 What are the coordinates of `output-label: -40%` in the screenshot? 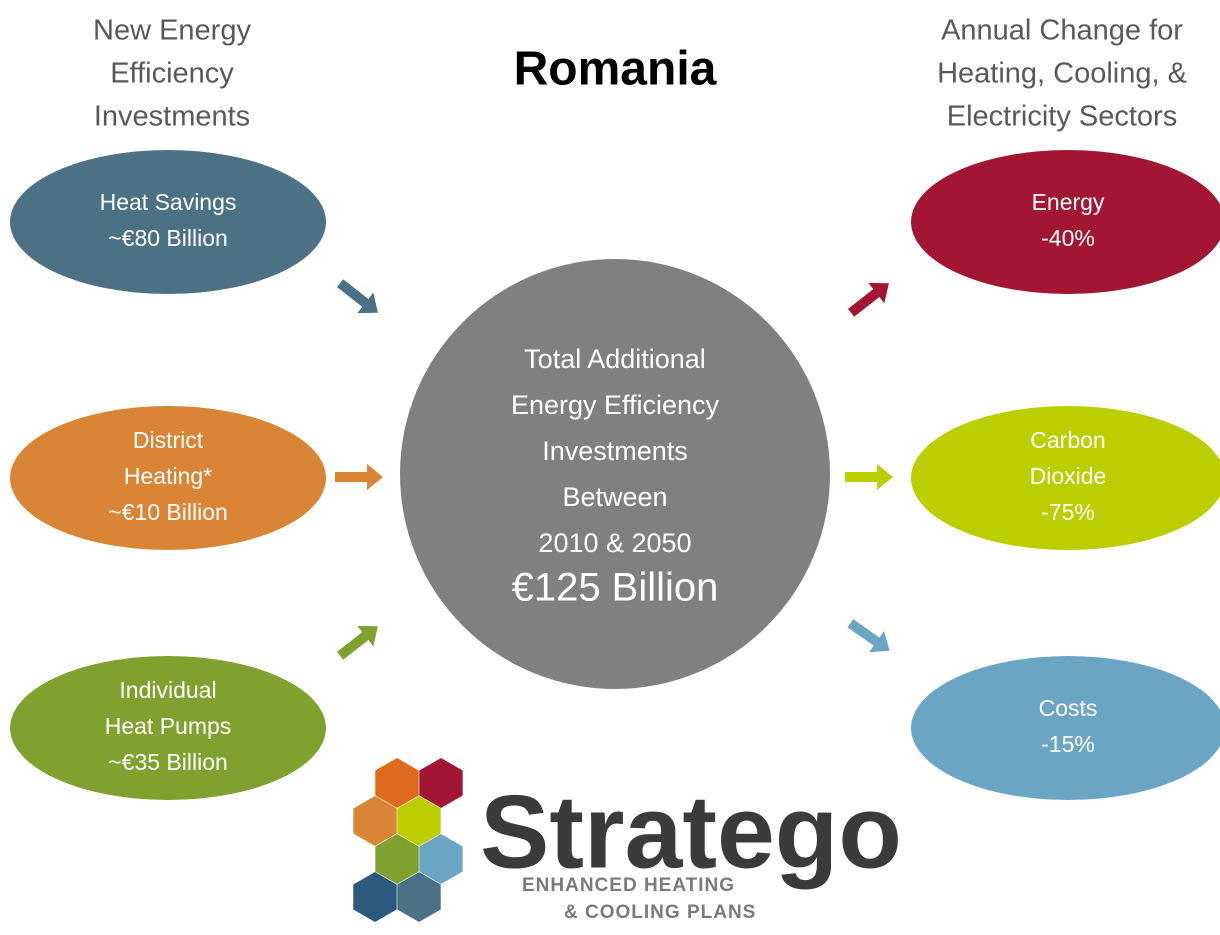 It's located at (1068, 238).